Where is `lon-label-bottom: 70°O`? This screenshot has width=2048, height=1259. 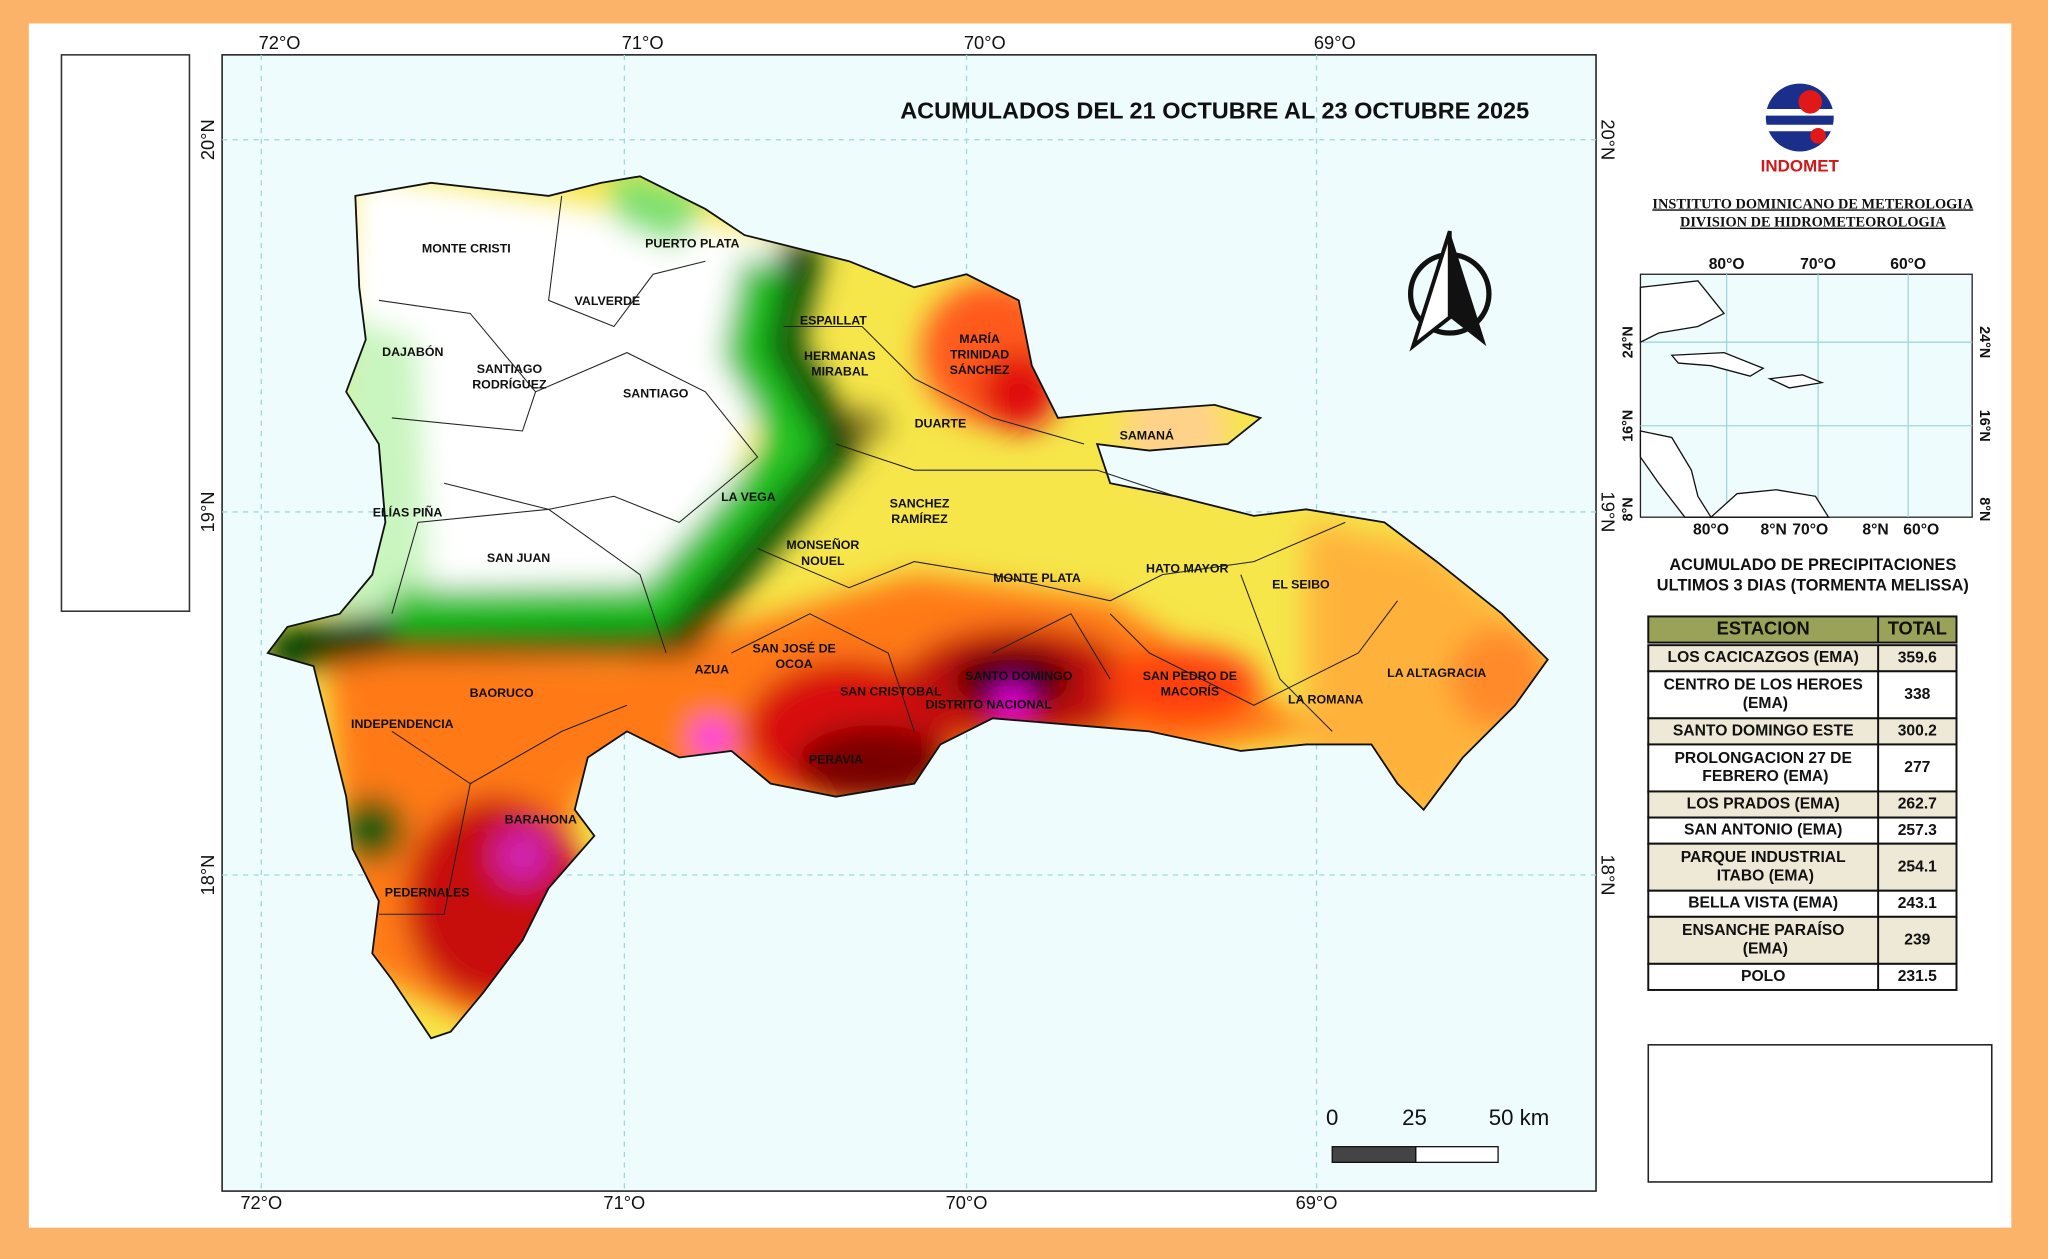 lon-label-bottom: 70°O is located at coordinates (967, 1202).